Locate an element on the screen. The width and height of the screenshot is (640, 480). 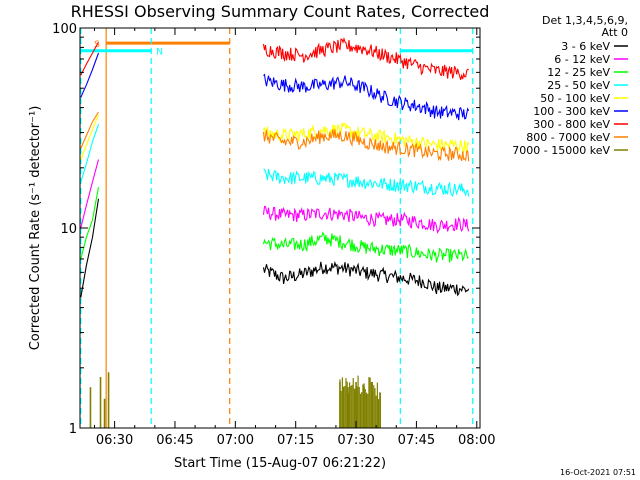
flag-label: N is located at coordinates (159, 53).